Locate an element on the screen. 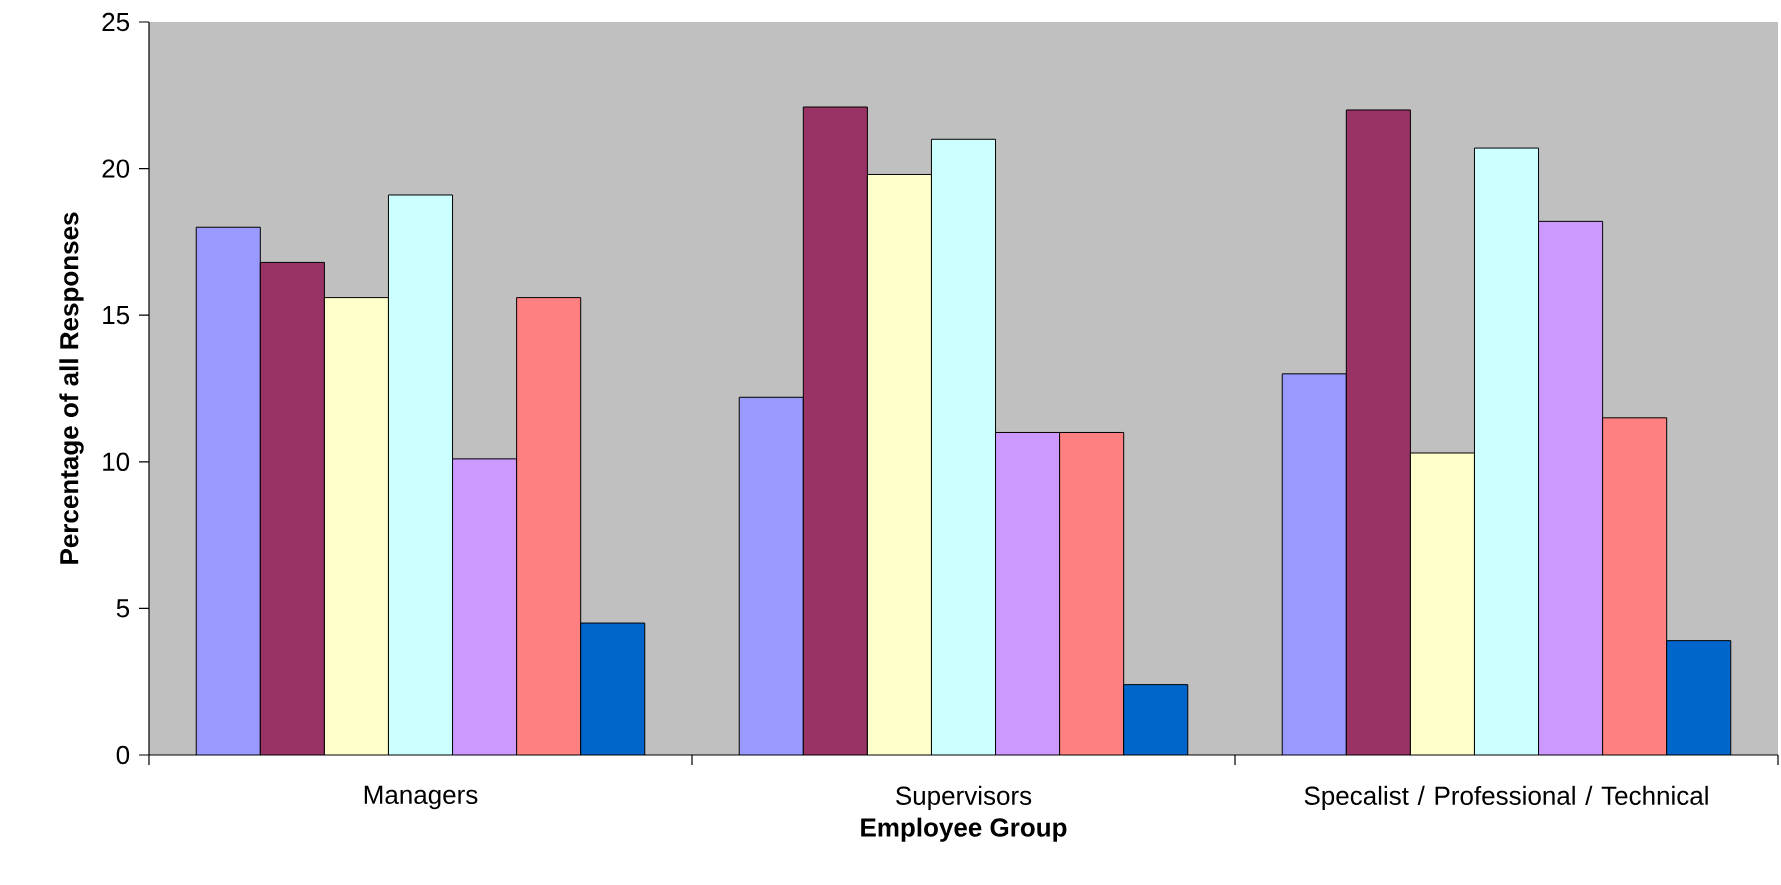  y-tick-label: 0 is located at coordinates (123, 755).